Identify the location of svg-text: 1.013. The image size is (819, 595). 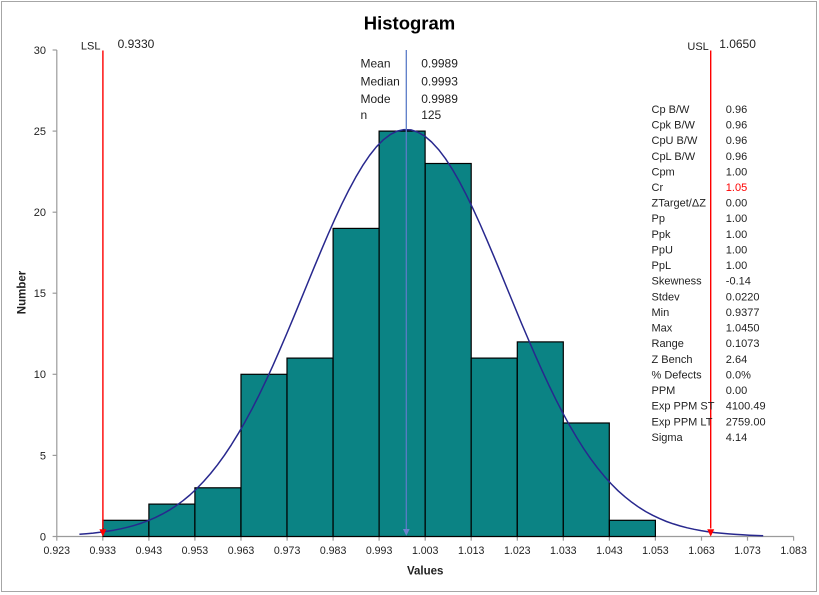
(471, 551).